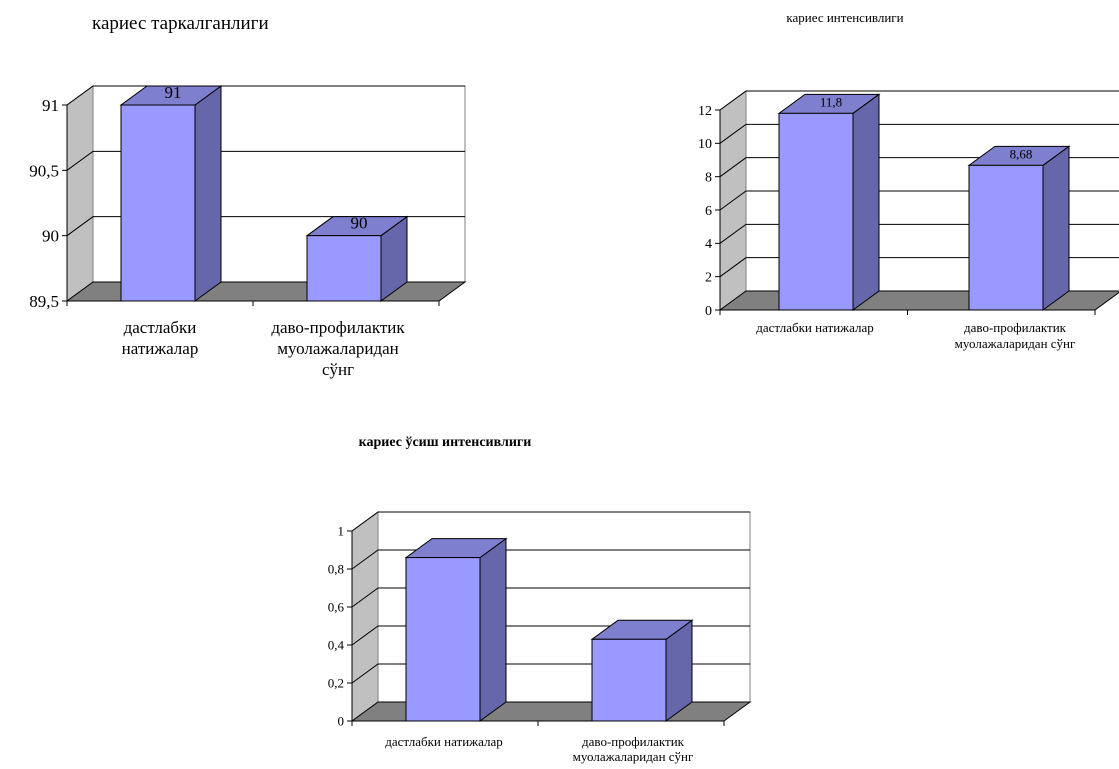 The image size is (1119, 769). What do you see at coordinates (341, 531) in the screenshot?
I see `y-tick-label: 1` at bounding box center [341, 531].